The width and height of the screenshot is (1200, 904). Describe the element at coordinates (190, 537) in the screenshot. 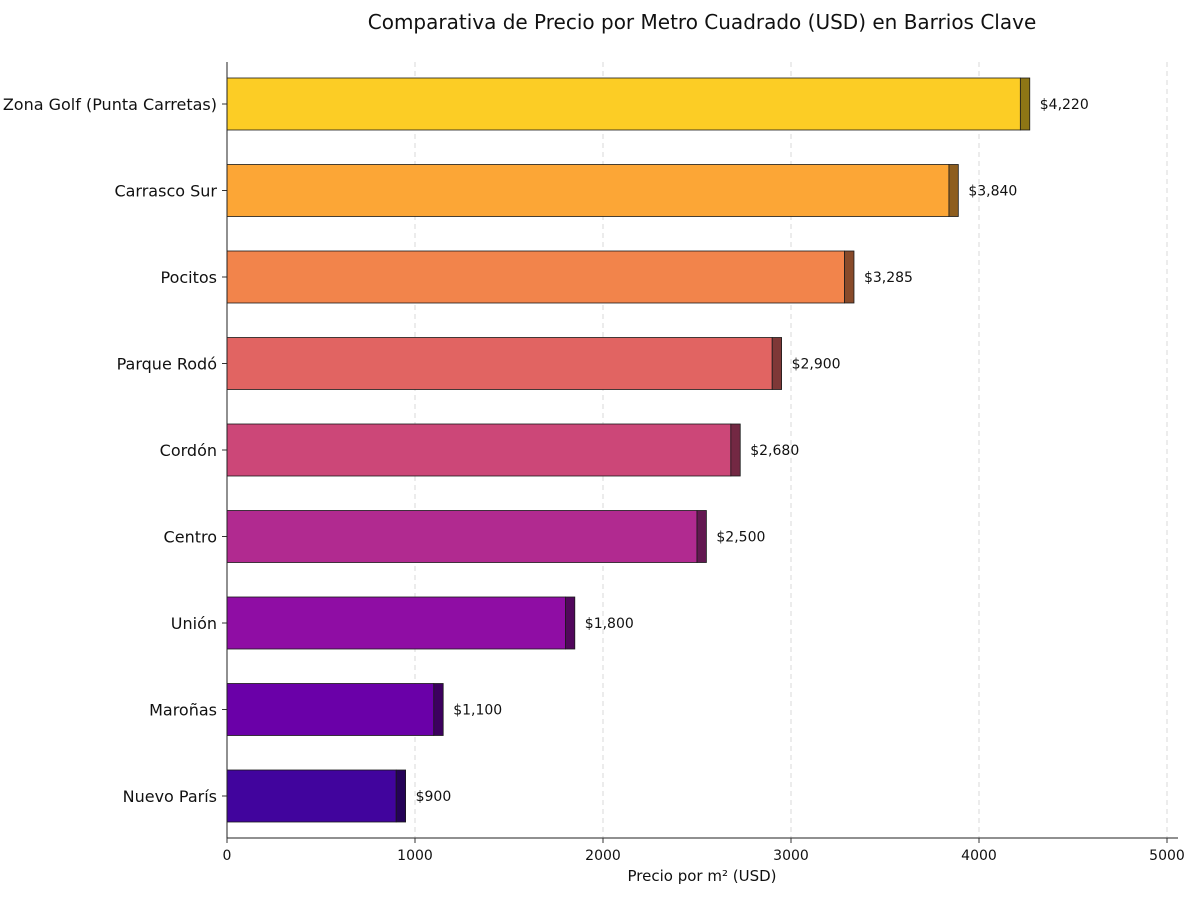

I see `y-tick-label-5: Centro` at that location.